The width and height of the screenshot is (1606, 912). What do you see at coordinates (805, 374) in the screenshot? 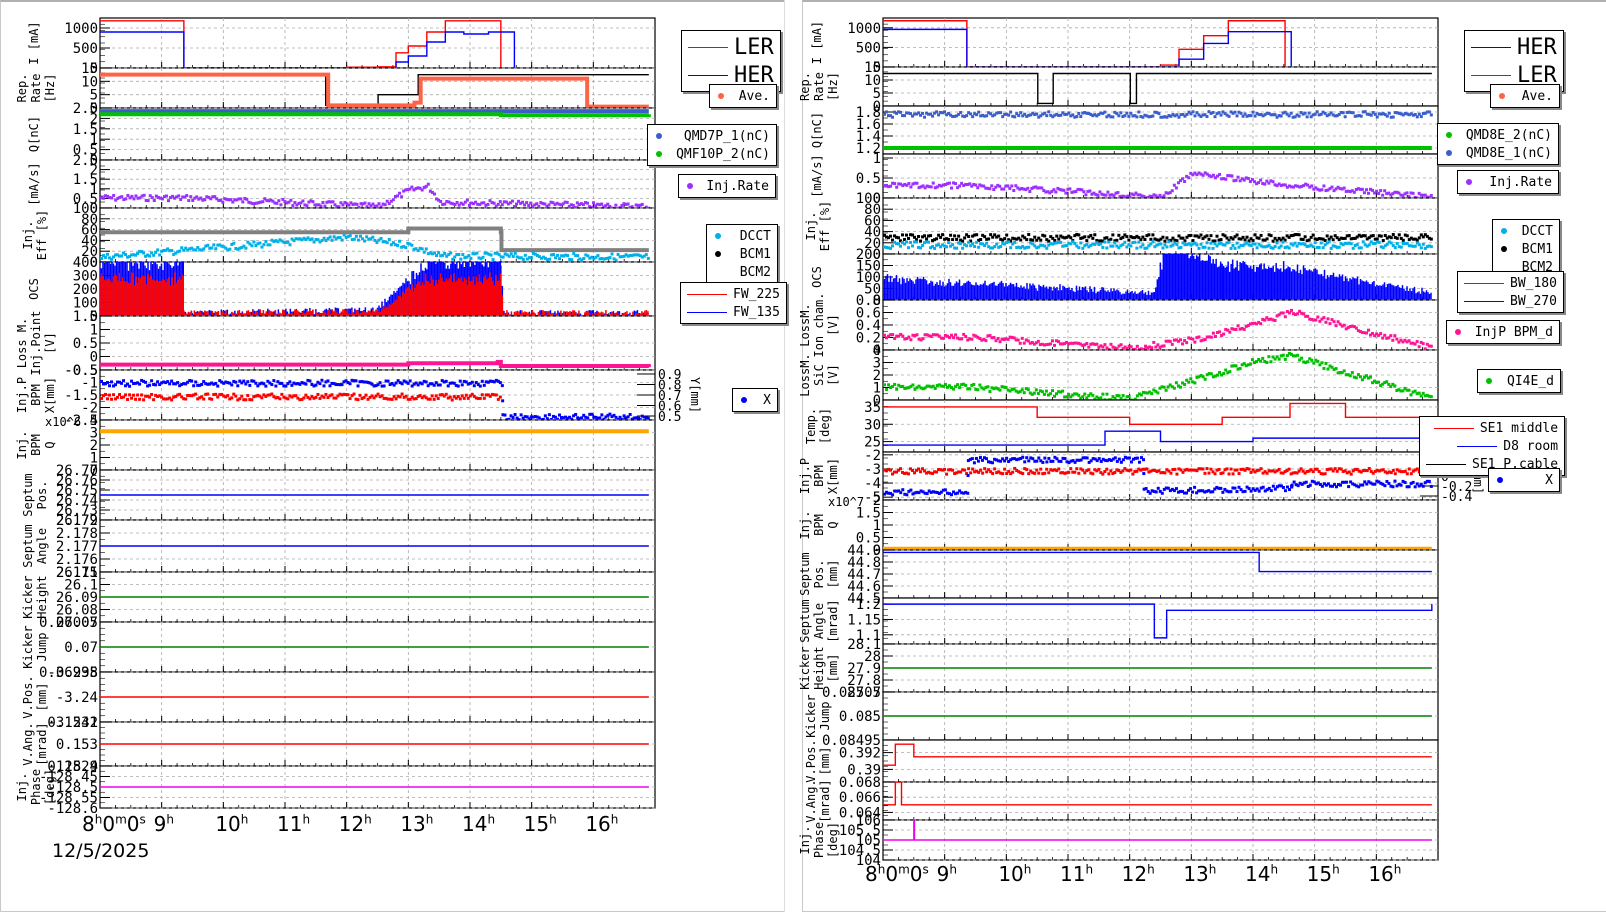
I see `y-axis-label: LossM.` at bounding box center [805, 374].